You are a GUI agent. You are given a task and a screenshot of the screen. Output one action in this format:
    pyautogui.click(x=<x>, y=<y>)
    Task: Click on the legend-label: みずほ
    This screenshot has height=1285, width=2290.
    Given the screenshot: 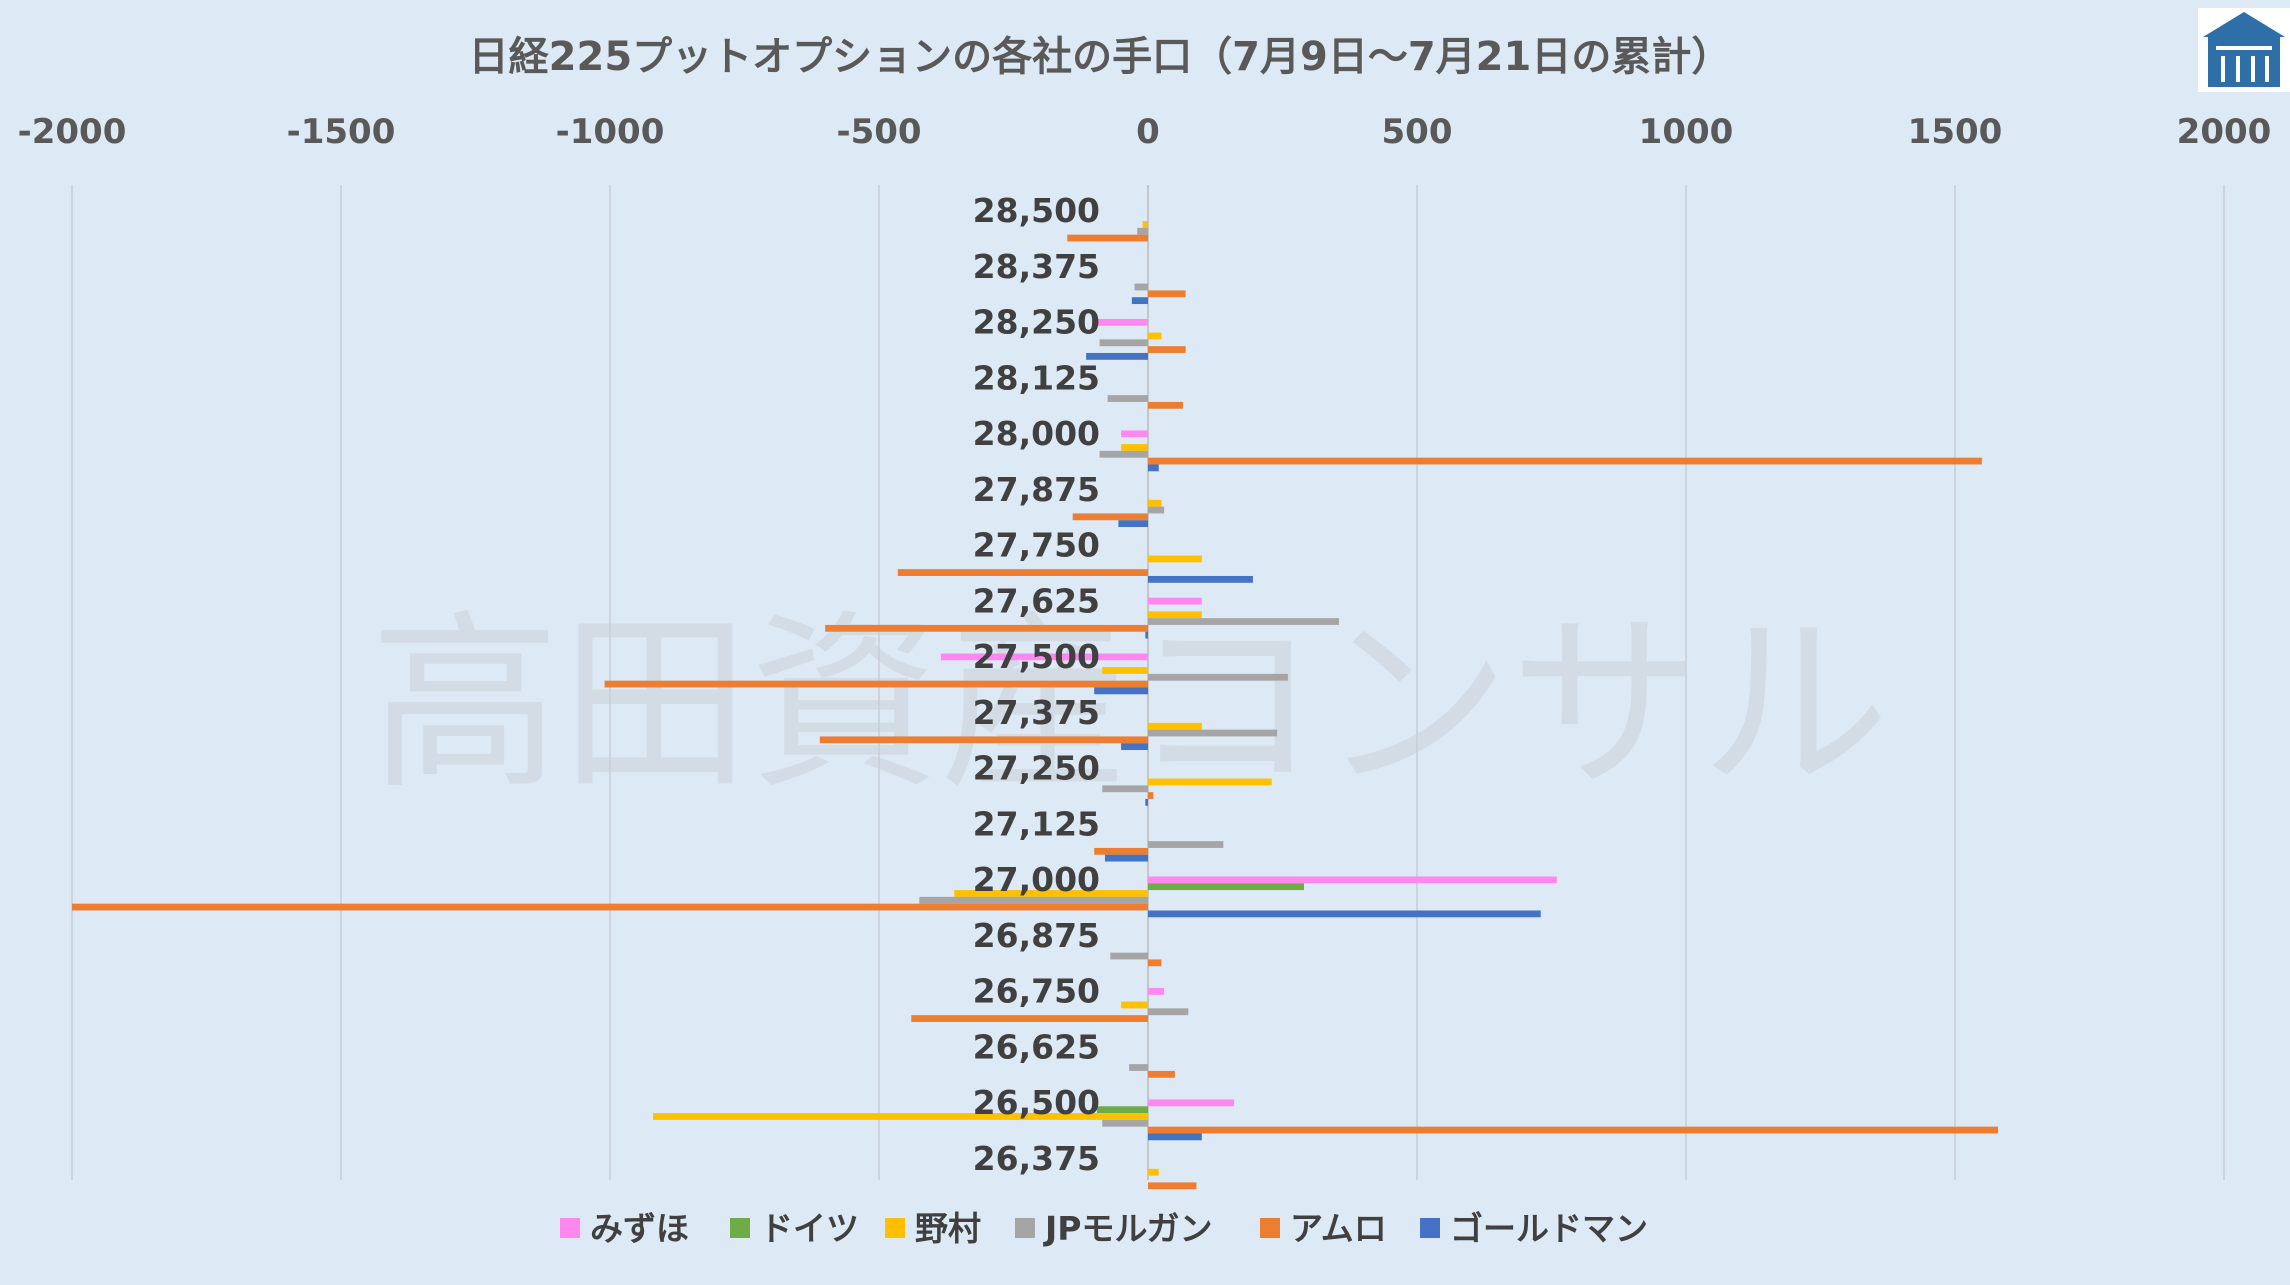 What is the action you would take?
    pyautogui.click(x=639, y=1228)
    